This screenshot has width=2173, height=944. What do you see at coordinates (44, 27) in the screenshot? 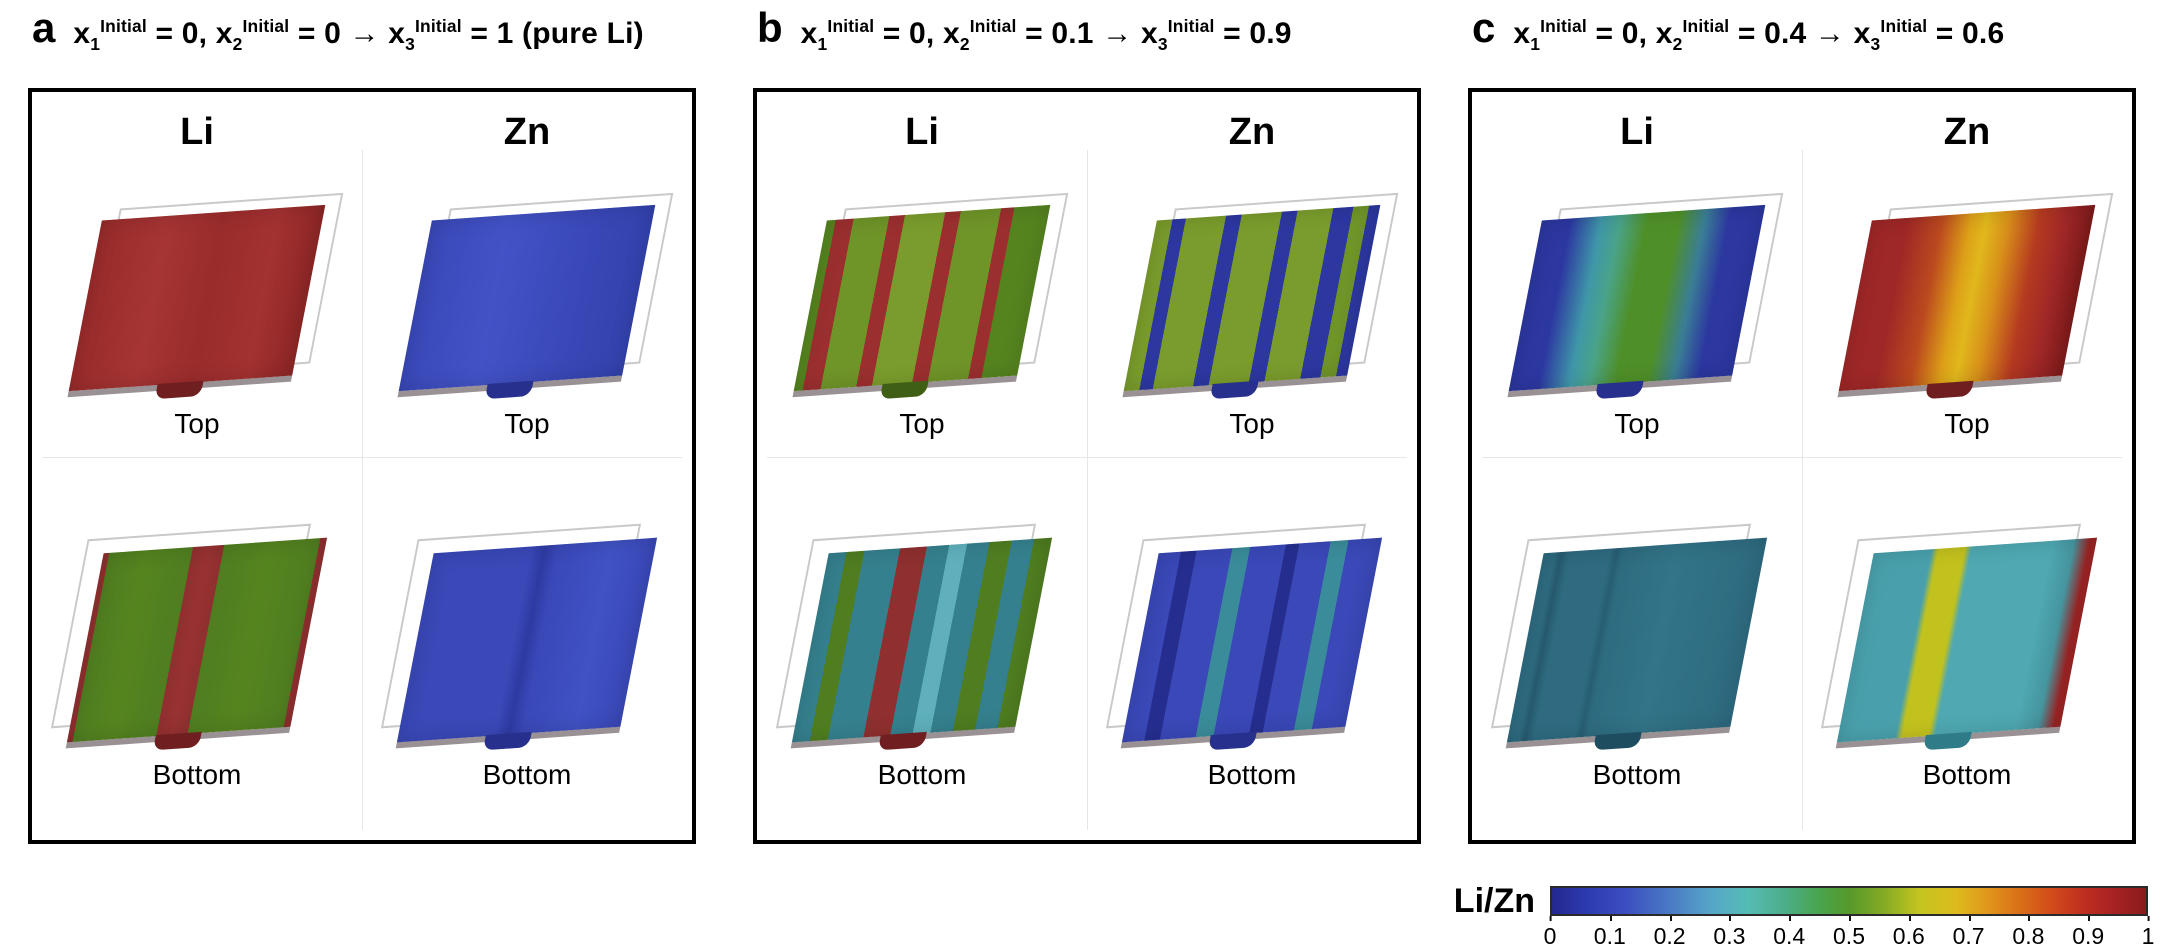
I see `panel-letter: a` at bounding box center [44, 27].